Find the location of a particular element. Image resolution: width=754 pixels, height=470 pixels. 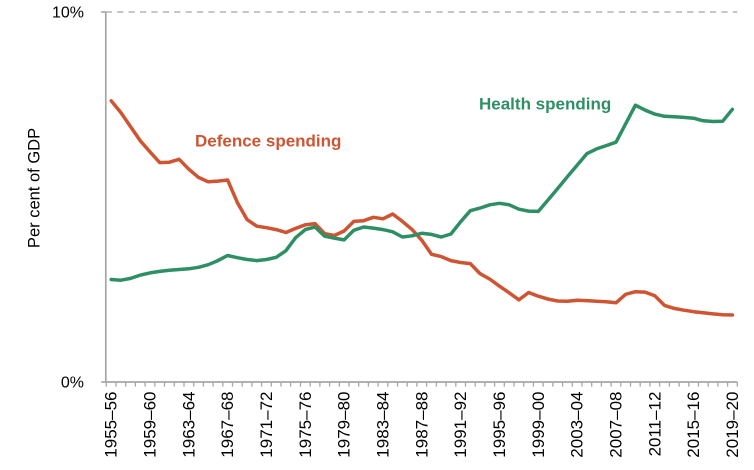

svg-text: 2015–16 is located at coordinates (693, 425).